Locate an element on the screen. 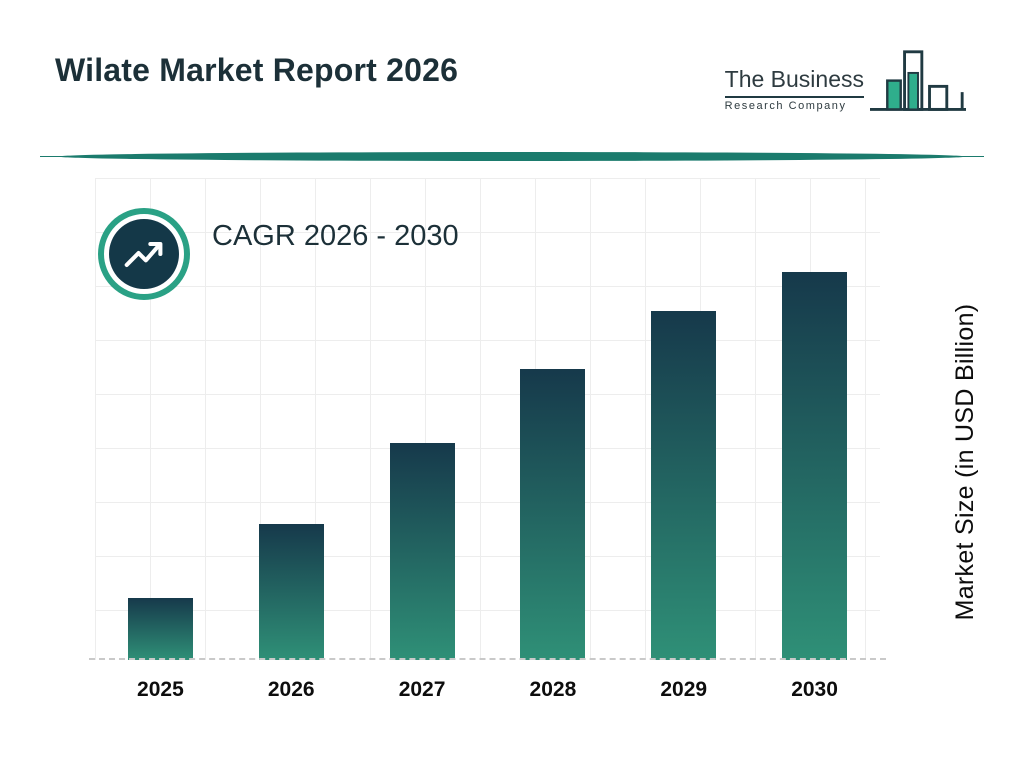 Image resolution: width=1024 pixels, height=768 pixels. logo-text-line2: Research Company is located at coordinates (785, 106).